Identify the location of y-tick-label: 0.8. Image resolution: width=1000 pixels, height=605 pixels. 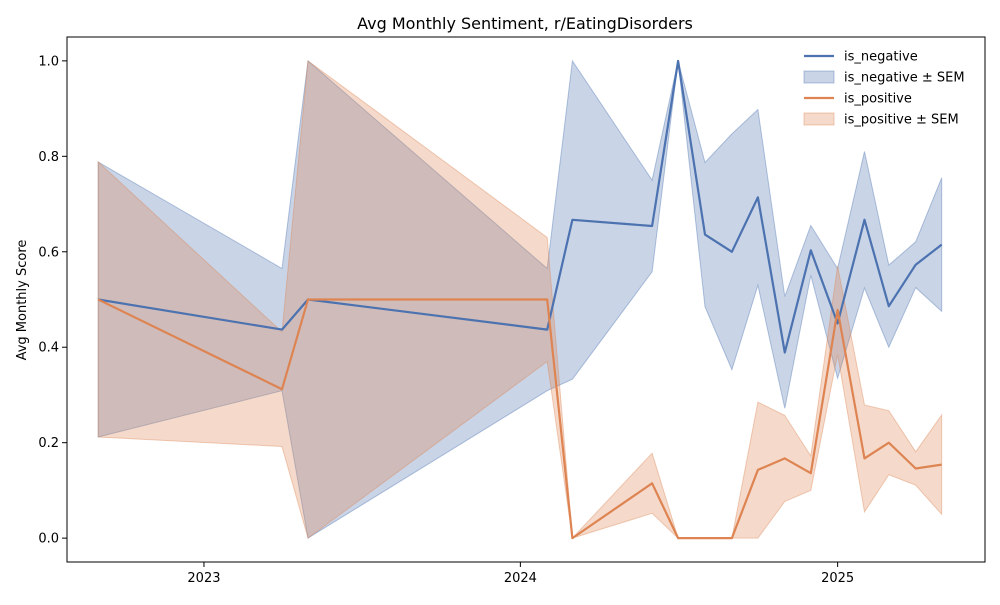
(48, 157).